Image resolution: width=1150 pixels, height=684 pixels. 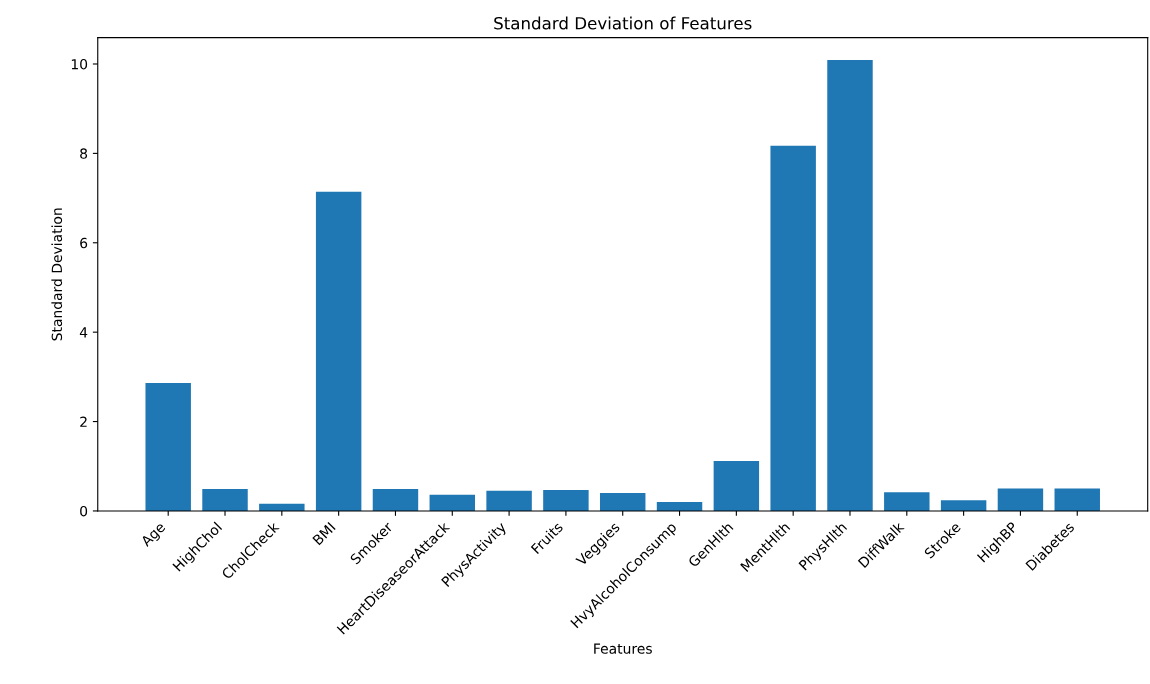 I want to click on chart-title: Standard Deviation of Features, so click(x=623, y=23).